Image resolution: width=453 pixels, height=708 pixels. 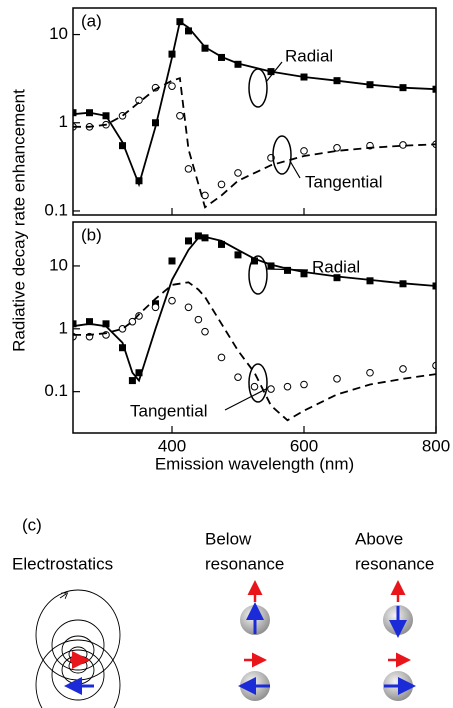 What do you see at coordinates (228, 538) in the screenshot?
I see `caption: Below` at bounding box center [228, 538].